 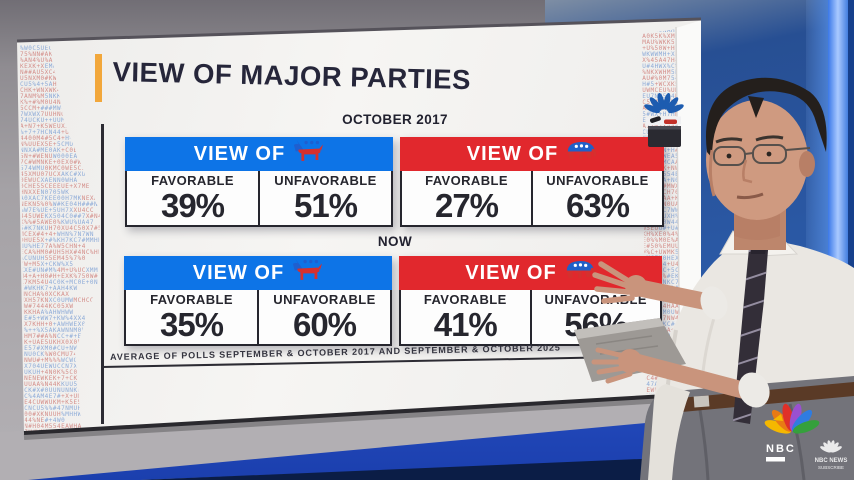 I want to click on favorable-cell: FAVORABLE 39%, so click(x=192, y=198).